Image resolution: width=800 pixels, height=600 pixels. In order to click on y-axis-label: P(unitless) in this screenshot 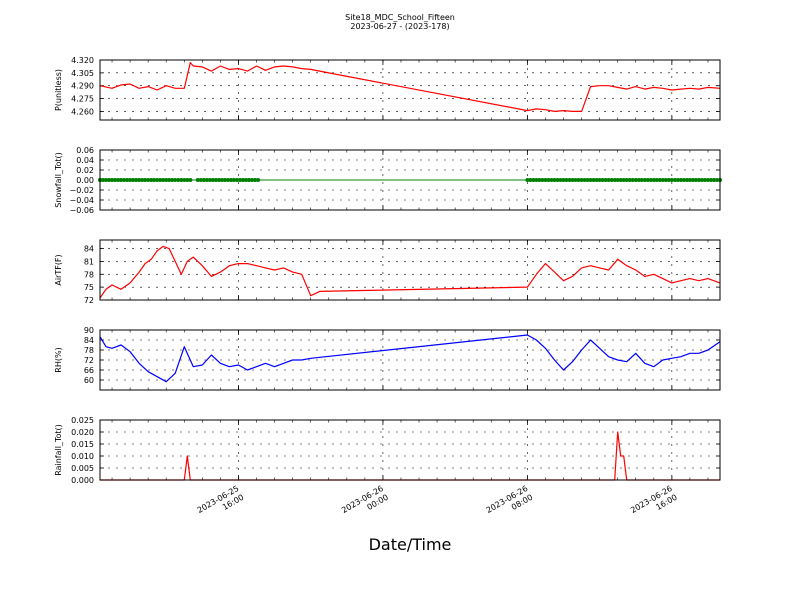, I will do `click(58, 90)`.